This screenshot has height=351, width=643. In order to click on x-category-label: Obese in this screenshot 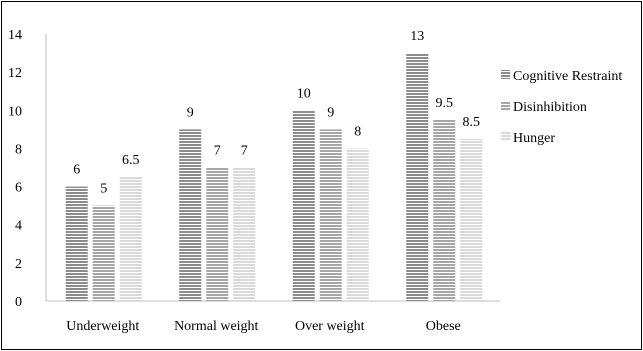, I will do `click(443, 326)`.